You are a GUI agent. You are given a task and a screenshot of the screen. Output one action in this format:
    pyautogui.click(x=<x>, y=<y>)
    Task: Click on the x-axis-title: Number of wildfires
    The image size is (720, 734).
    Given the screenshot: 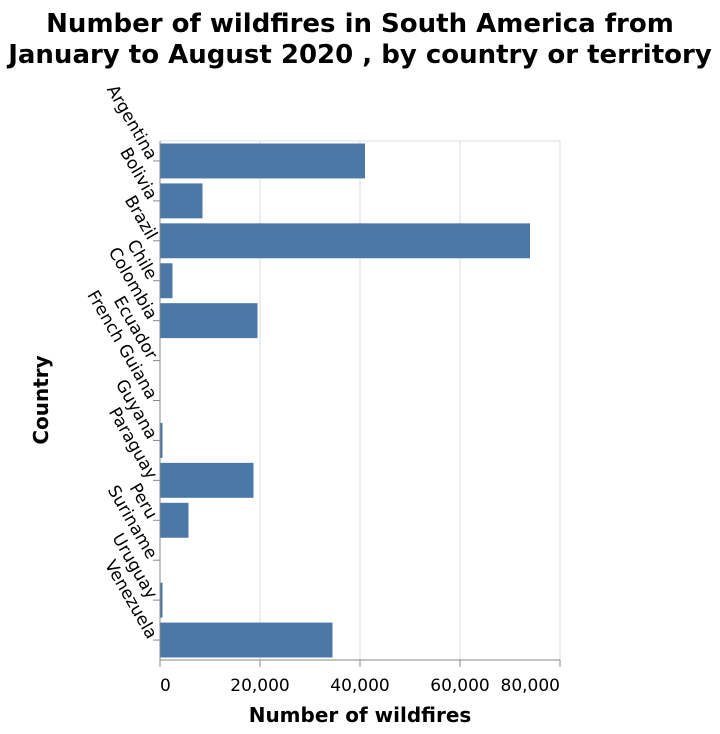 What is the action you would take?
    pyautogui.click(x=360, y=715)
    